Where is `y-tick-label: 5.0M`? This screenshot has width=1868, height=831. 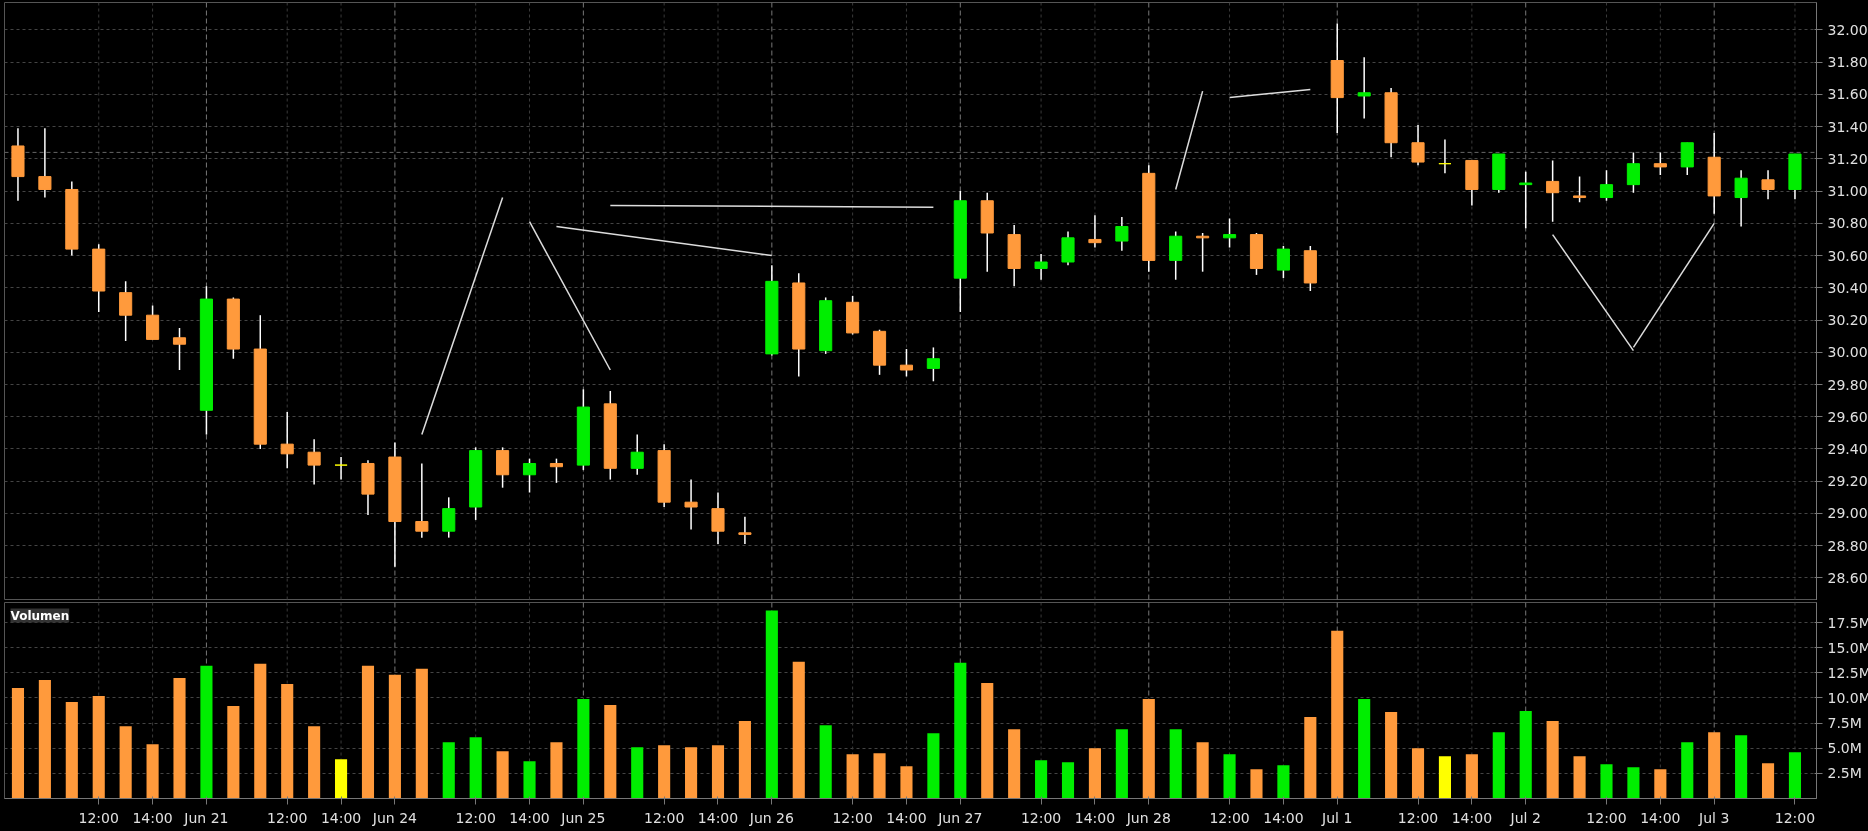
y-tick-label: 5.0M is located at coordinates (1844, 748).